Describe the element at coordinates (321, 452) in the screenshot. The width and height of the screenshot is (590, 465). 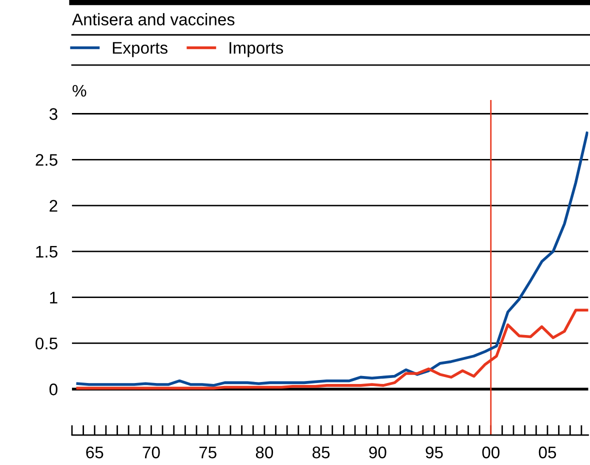
I see `x-tick-label: 85` at that location.